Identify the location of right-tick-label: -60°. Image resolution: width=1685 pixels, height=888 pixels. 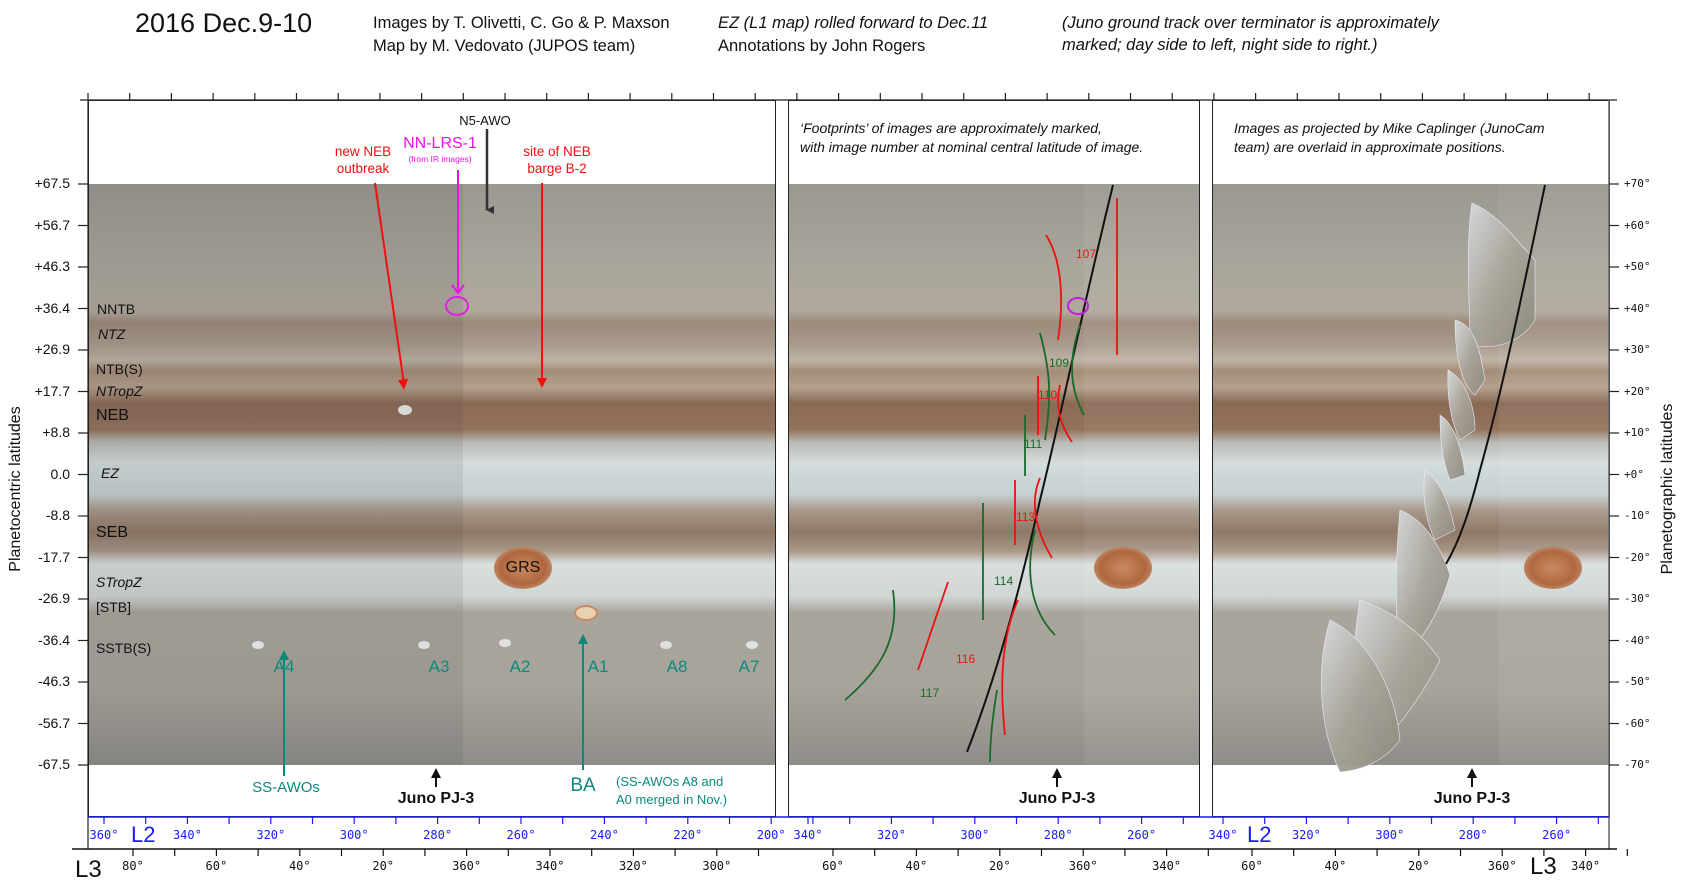
(1637, 723).